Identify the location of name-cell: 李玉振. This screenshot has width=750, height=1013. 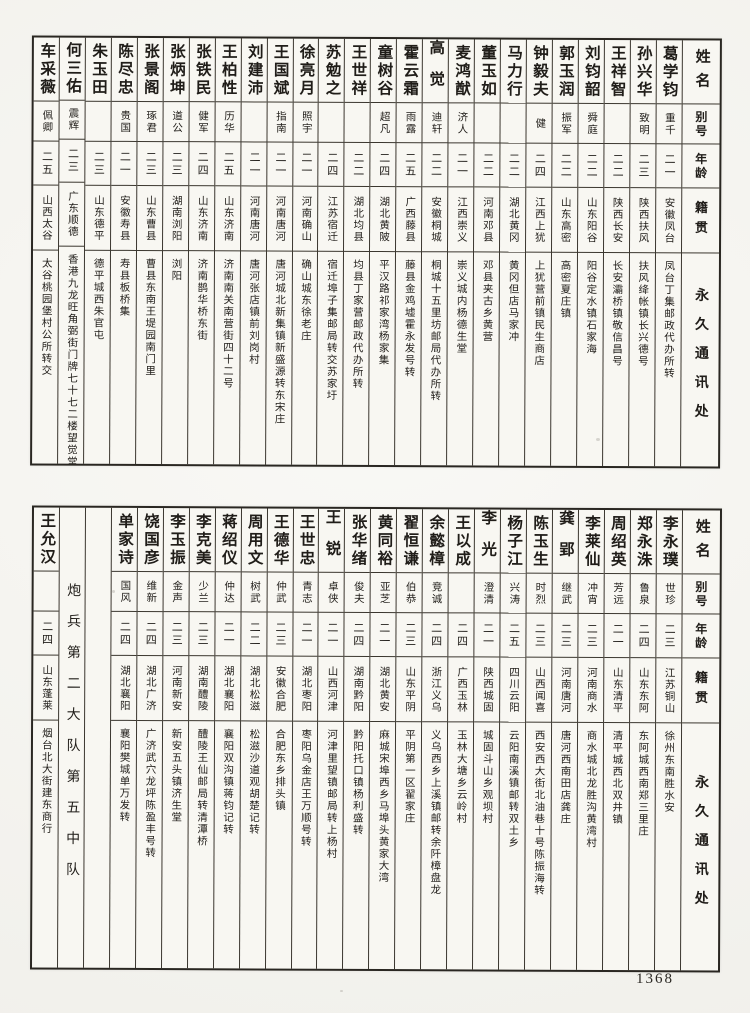
(176, 540).